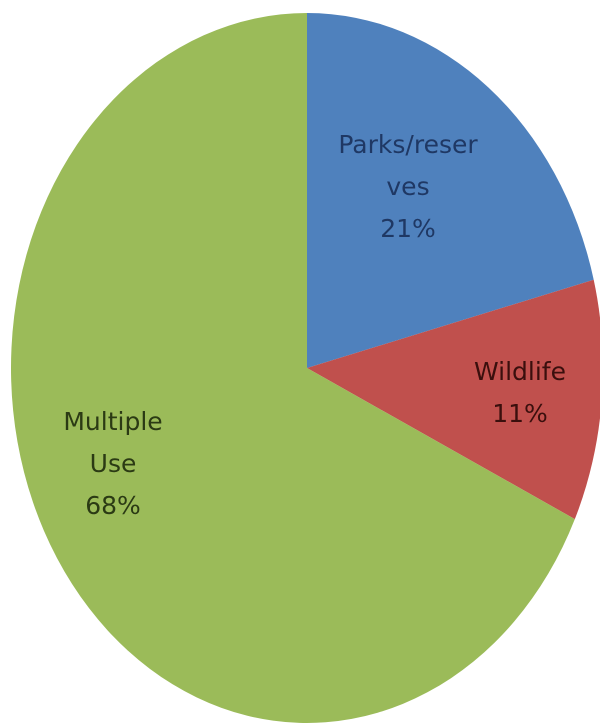 This screenshot has width=600, height=724. What do you see at coordinates (520, 371) in the screenshot?
I see `slice-category-label: Wildlife` at bounding box center [520, 371].